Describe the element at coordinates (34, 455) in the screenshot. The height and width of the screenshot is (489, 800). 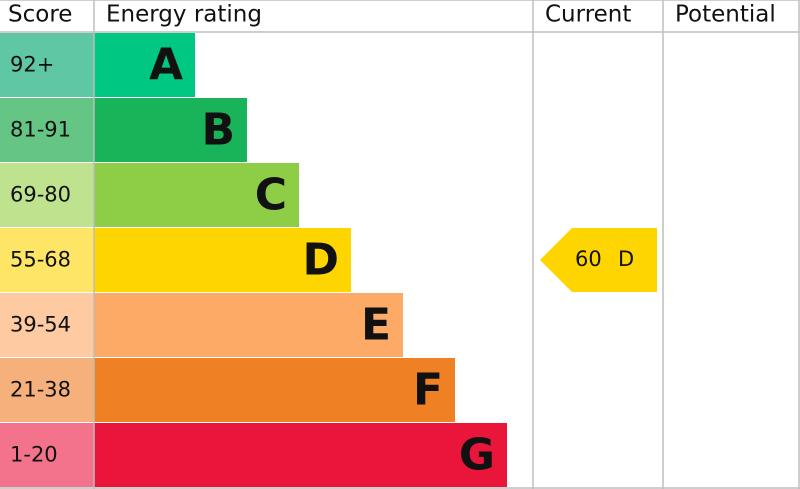
I see `score-label: 1-20` at that location.